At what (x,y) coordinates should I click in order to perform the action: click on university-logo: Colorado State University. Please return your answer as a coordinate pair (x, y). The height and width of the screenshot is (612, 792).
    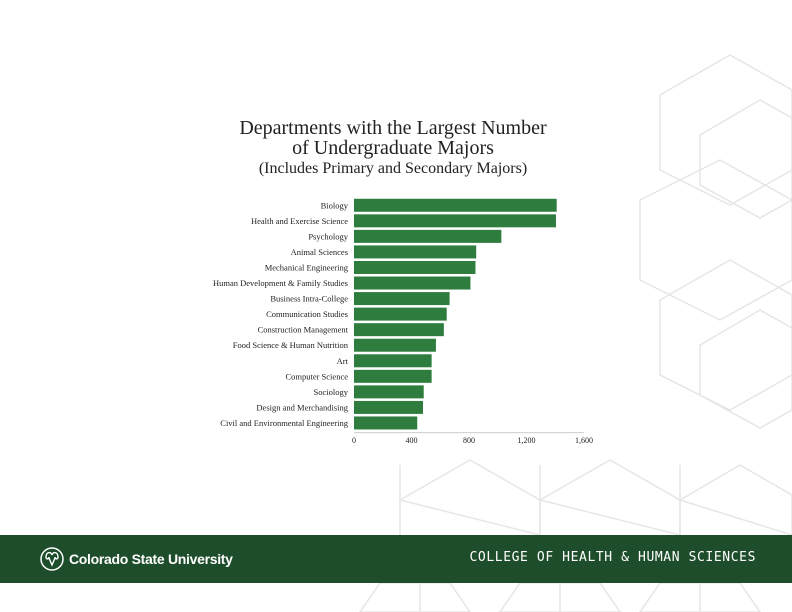
    Looking at the image, I should click on (136, 559).